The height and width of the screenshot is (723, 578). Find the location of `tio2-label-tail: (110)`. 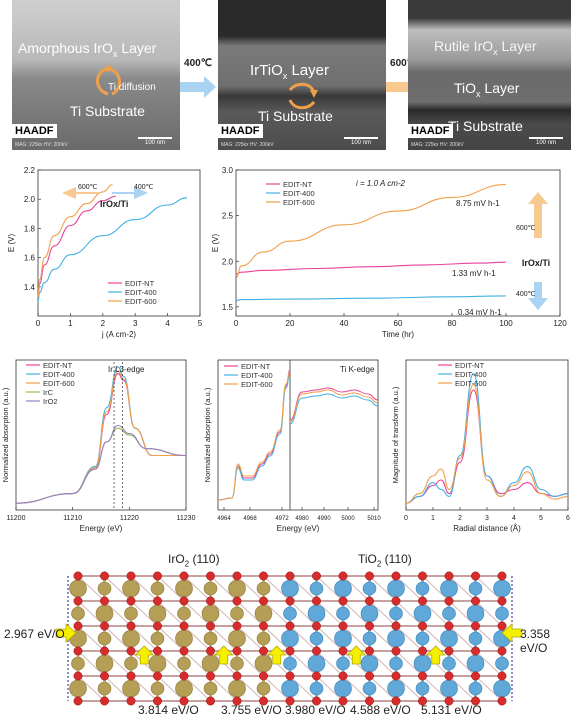

tio2-label-tail: (110) is located at coordinates (396, 559).